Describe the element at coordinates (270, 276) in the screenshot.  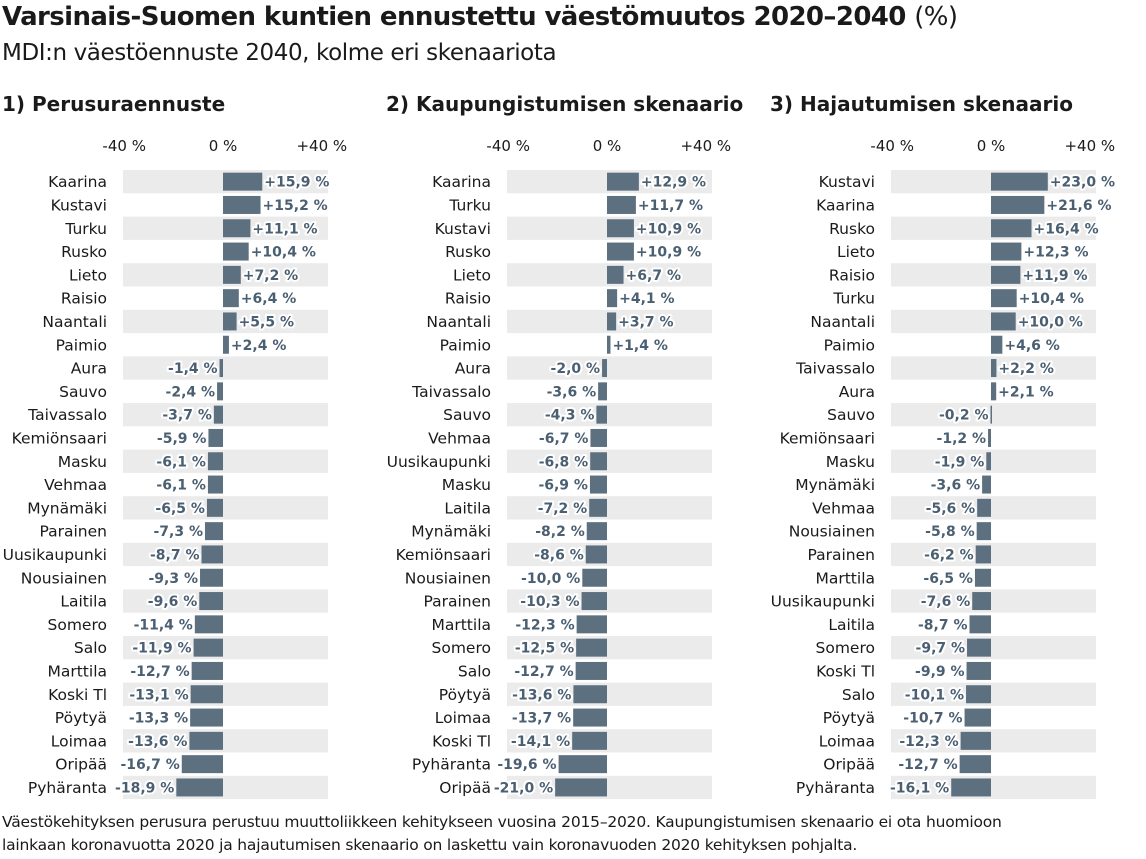
I see `data-label: +7,2 %` at that location.